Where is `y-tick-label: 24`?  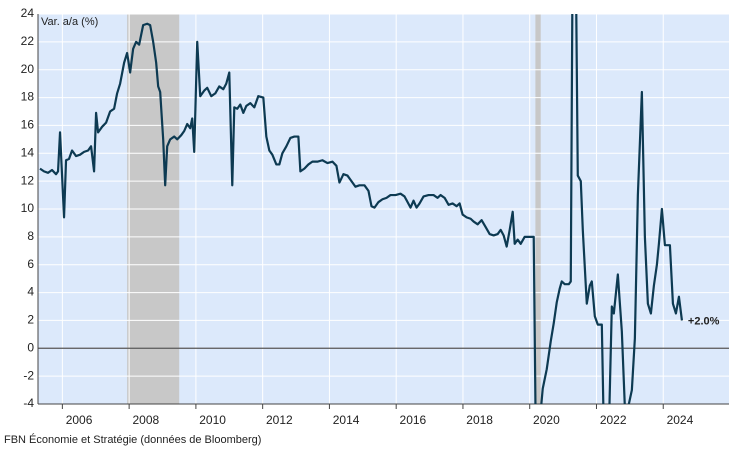 y-tick-label: 24 is located at coordinates (28, 13).